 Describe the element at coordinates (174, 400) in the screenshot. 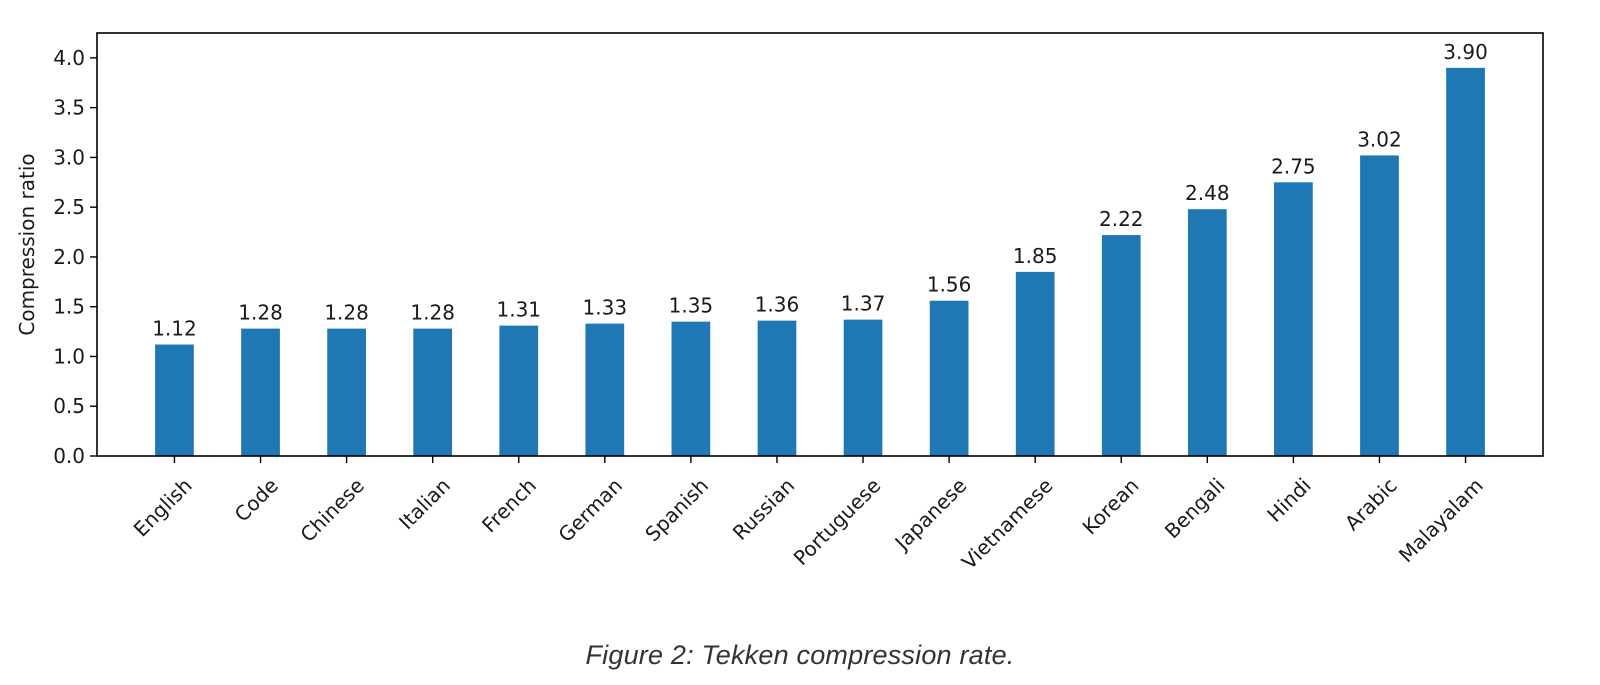

I see `bar-english` at that location.